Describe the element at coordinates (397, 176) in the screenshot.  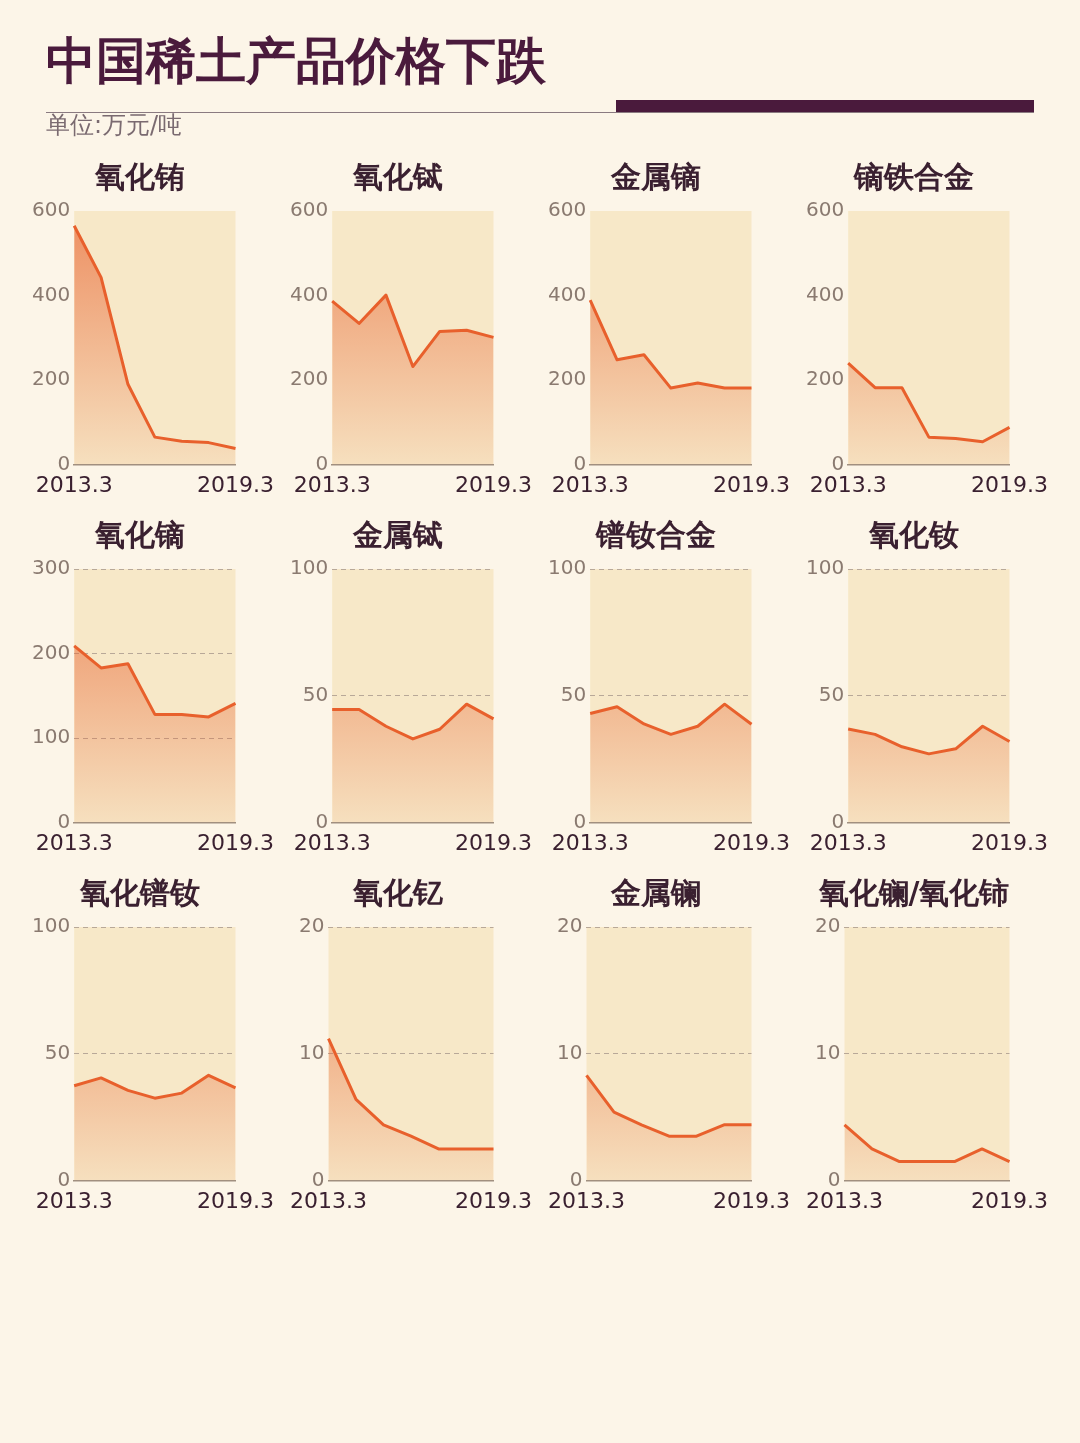
I see `chart-title: 氧化铽` at that location.